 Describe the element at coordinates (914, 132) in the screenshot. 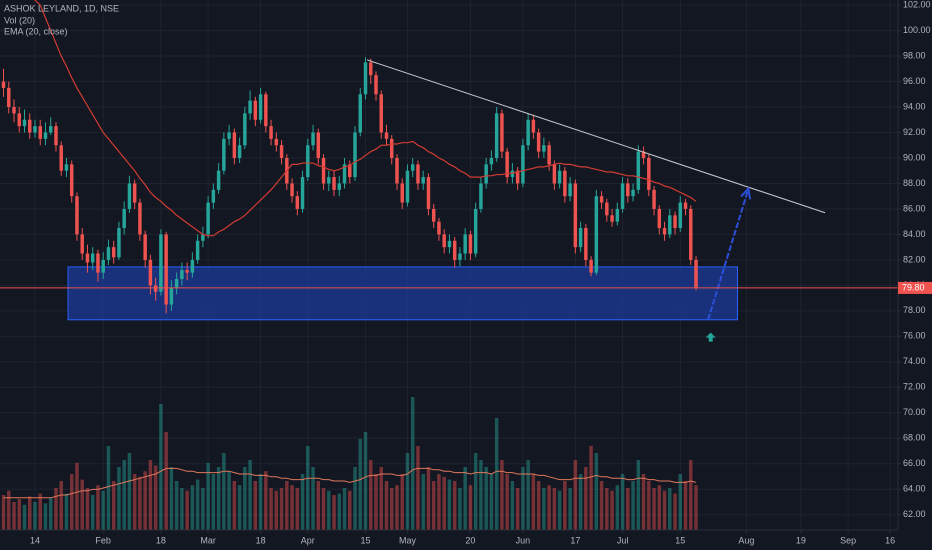

I see `y-tick-label: 92.00` at that location.